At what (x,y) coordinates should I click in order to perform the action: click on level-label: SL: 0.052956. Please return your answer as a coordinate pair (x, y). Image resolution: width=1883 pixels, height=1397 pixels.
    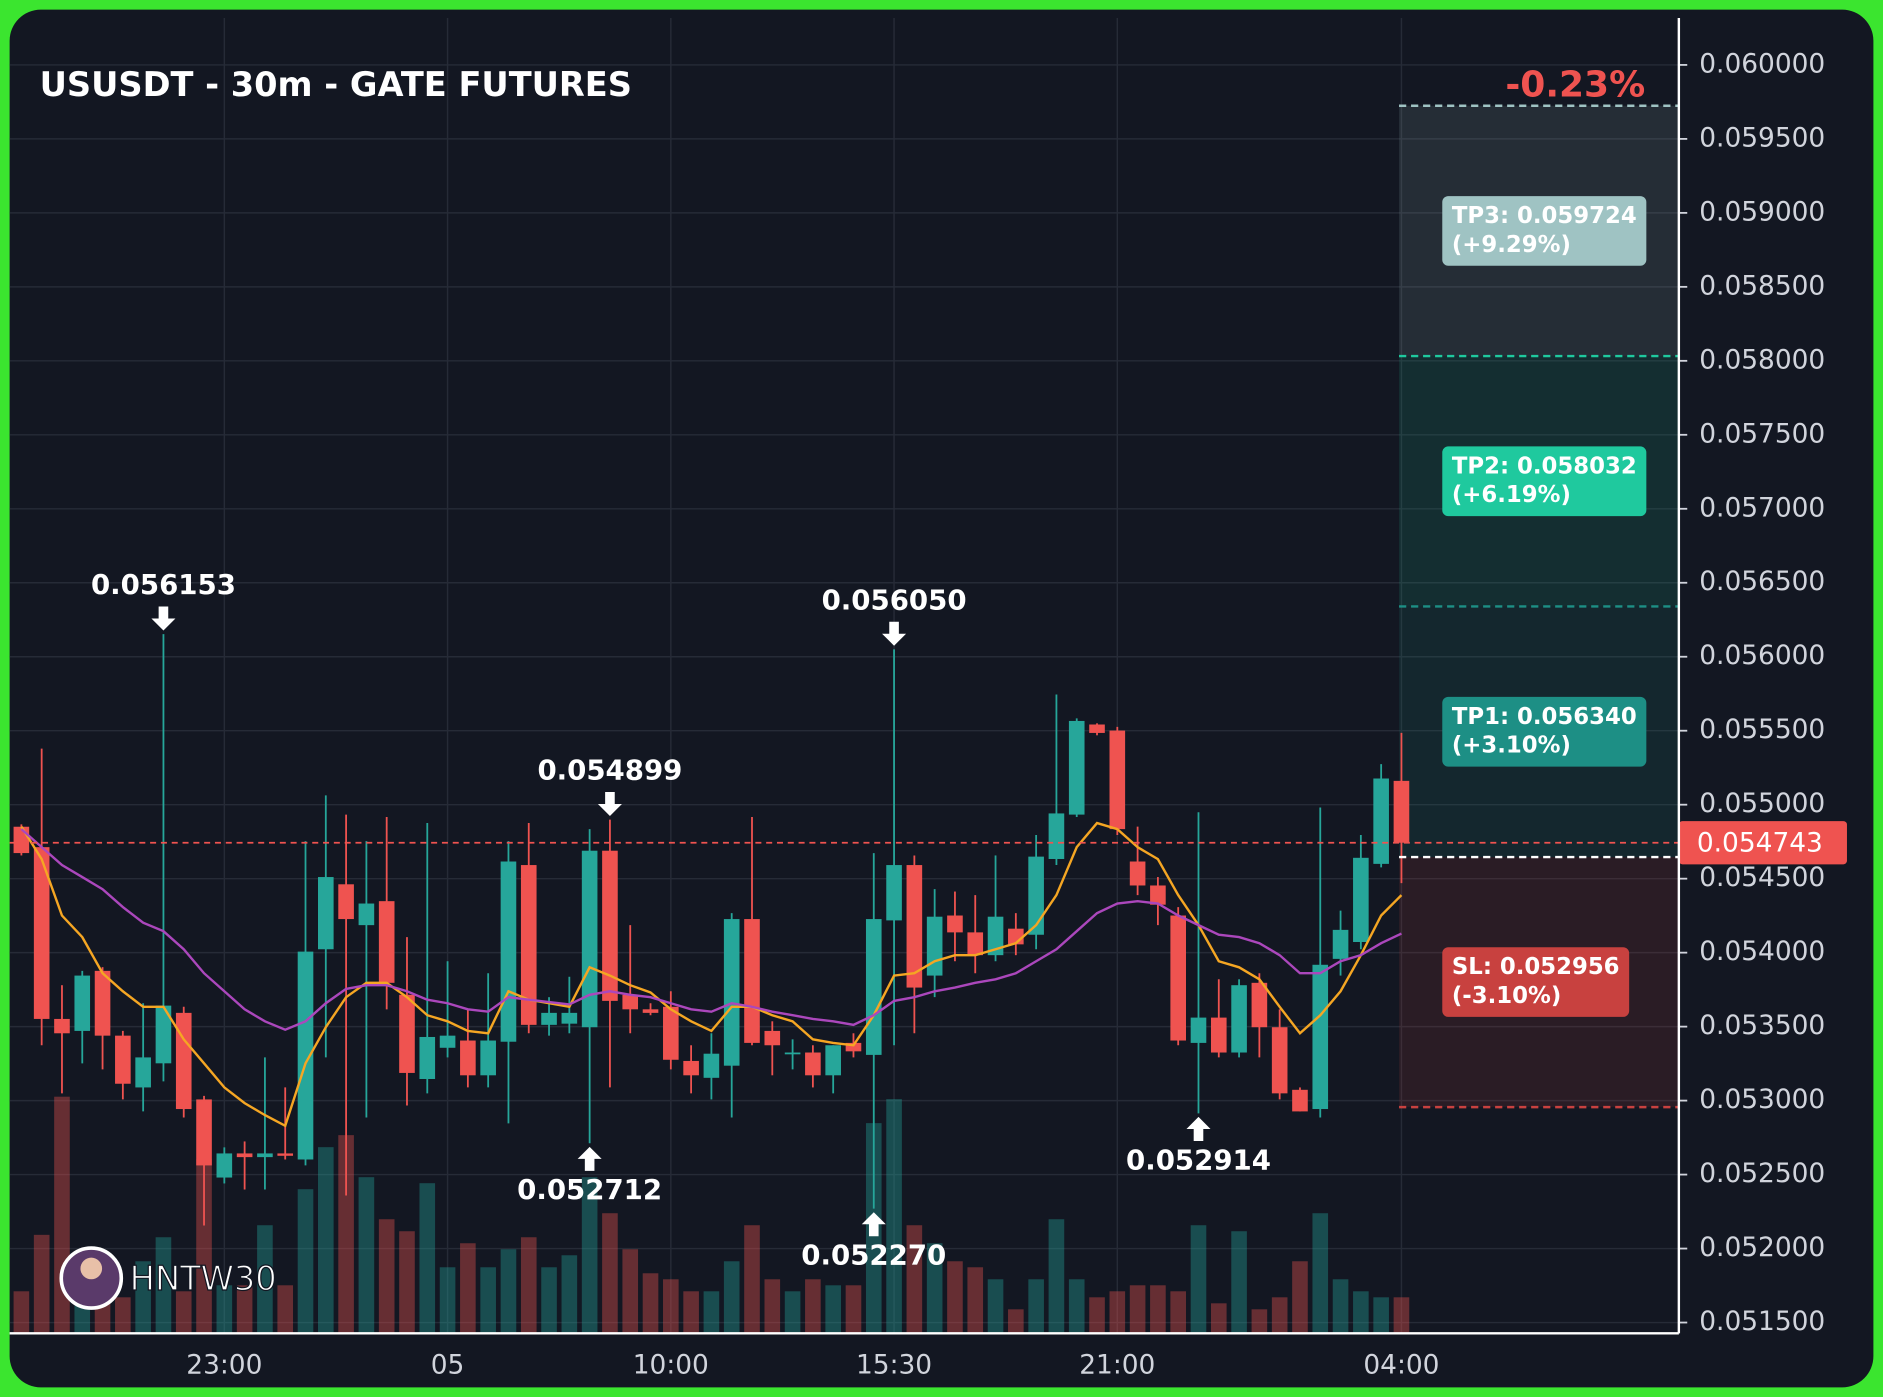
    Looking at the image, I should click on (1536, 967).